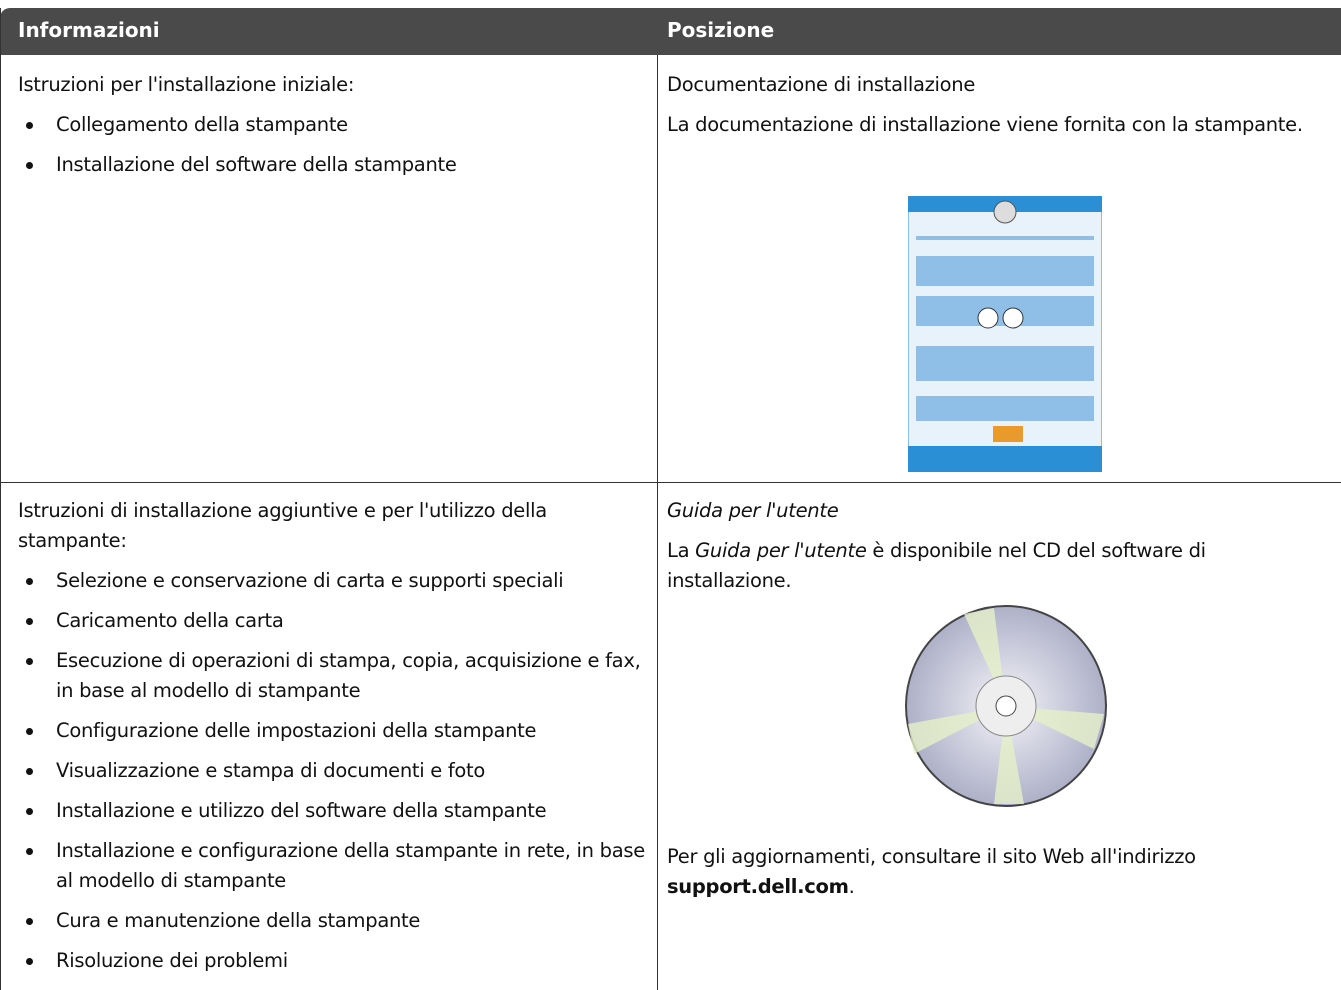  I want to click on info-intro: Istruzioni per l'installazione iniziale:, so click(186, 84).